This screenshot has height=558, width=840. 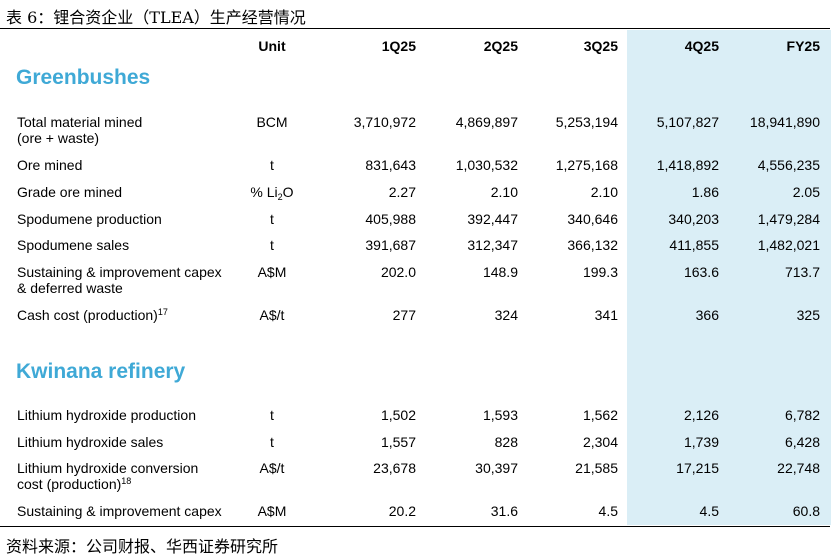 What do you see at coordinates (142, 546) in the screenshot?
I see `source-note: 资料来源：公司财报、华西证券研究所` at bounding box center [142, 546].